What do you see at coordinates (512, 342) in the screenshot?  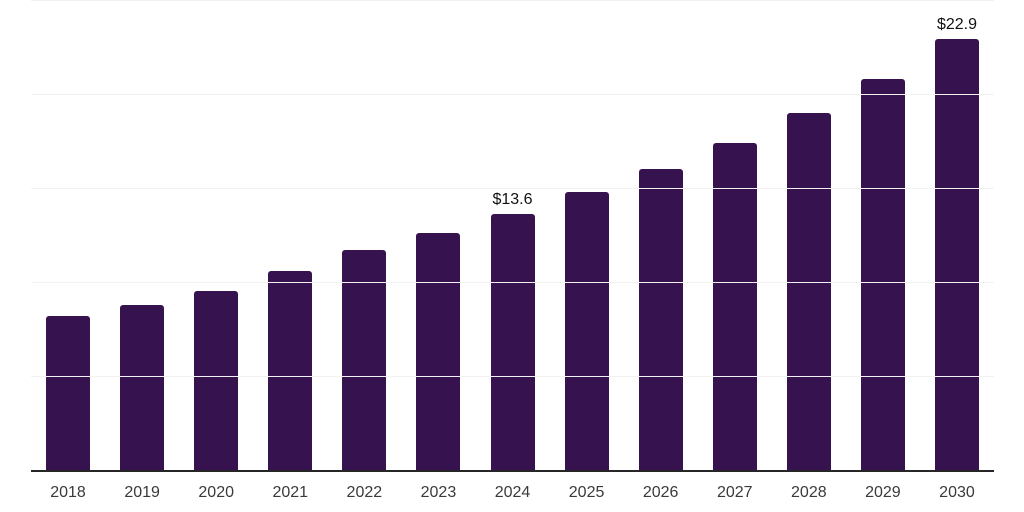 I see `bar-2024` at bounding box center [512, 342].